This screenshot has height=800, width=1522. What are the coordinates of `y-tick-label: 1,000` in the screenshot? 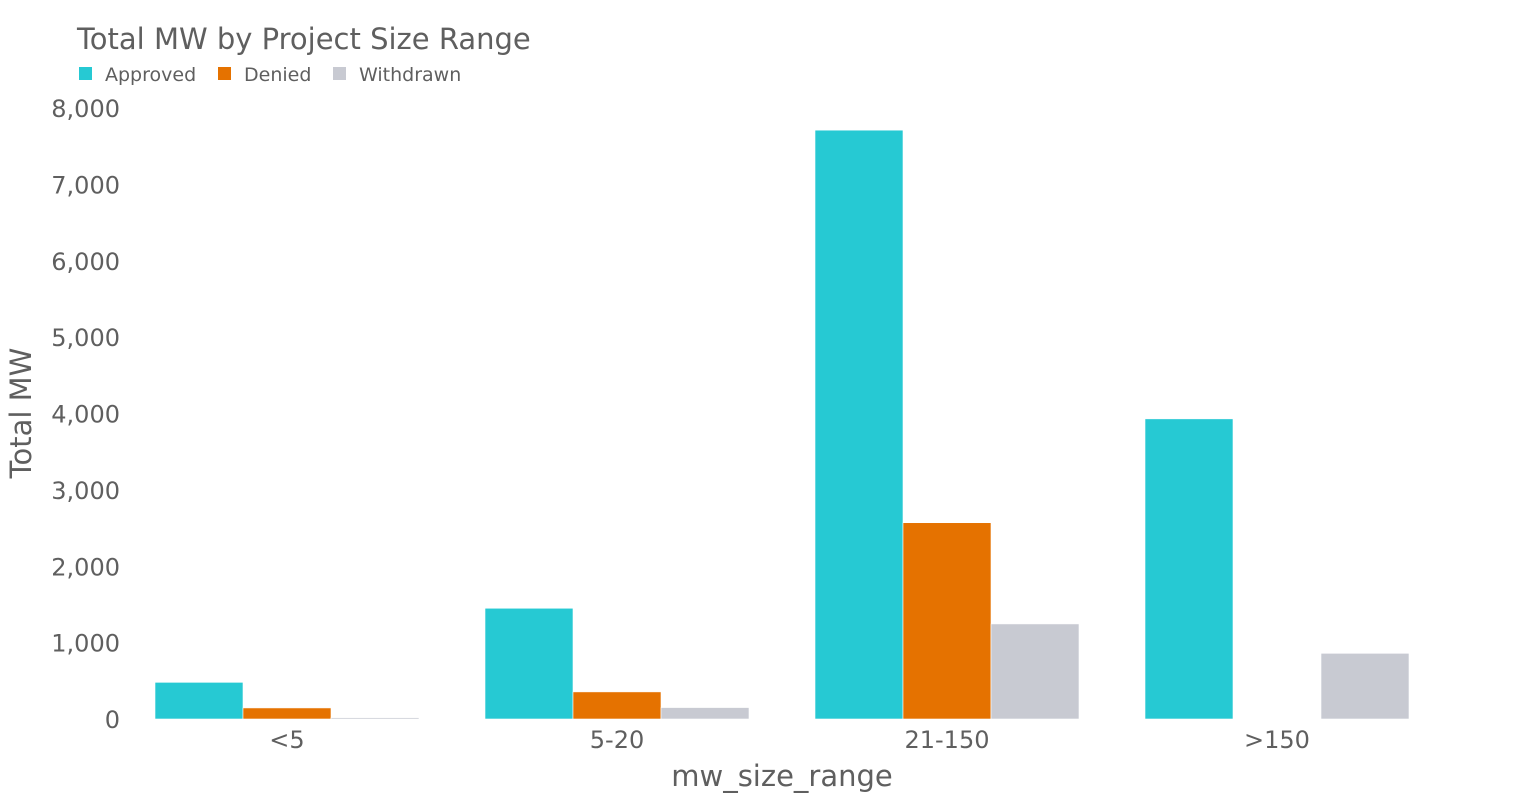 It's located at (85, 644).